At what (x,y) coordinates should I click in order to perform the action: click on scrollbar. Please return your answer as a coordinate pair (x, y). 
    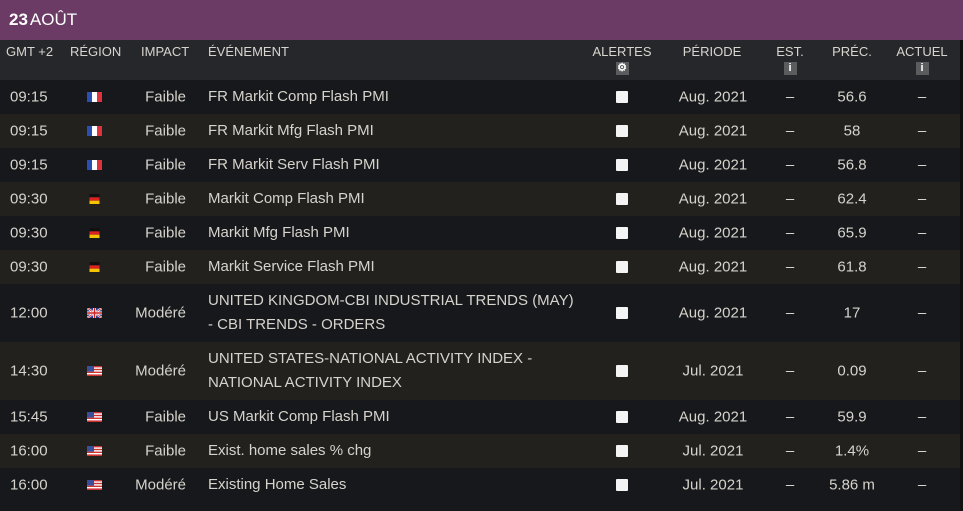
    Looking at the image, I should click on (961, 275).